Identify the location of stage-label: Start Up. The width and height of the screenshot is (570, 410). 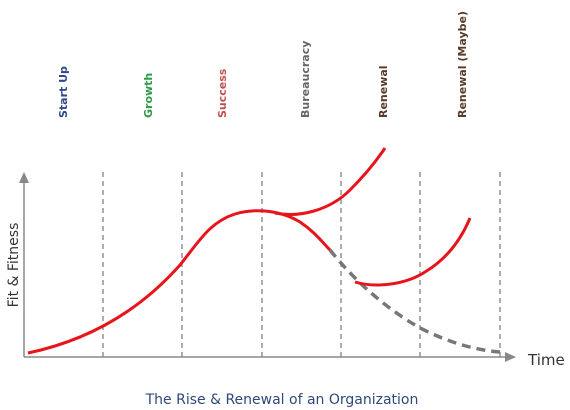
(63, 92).